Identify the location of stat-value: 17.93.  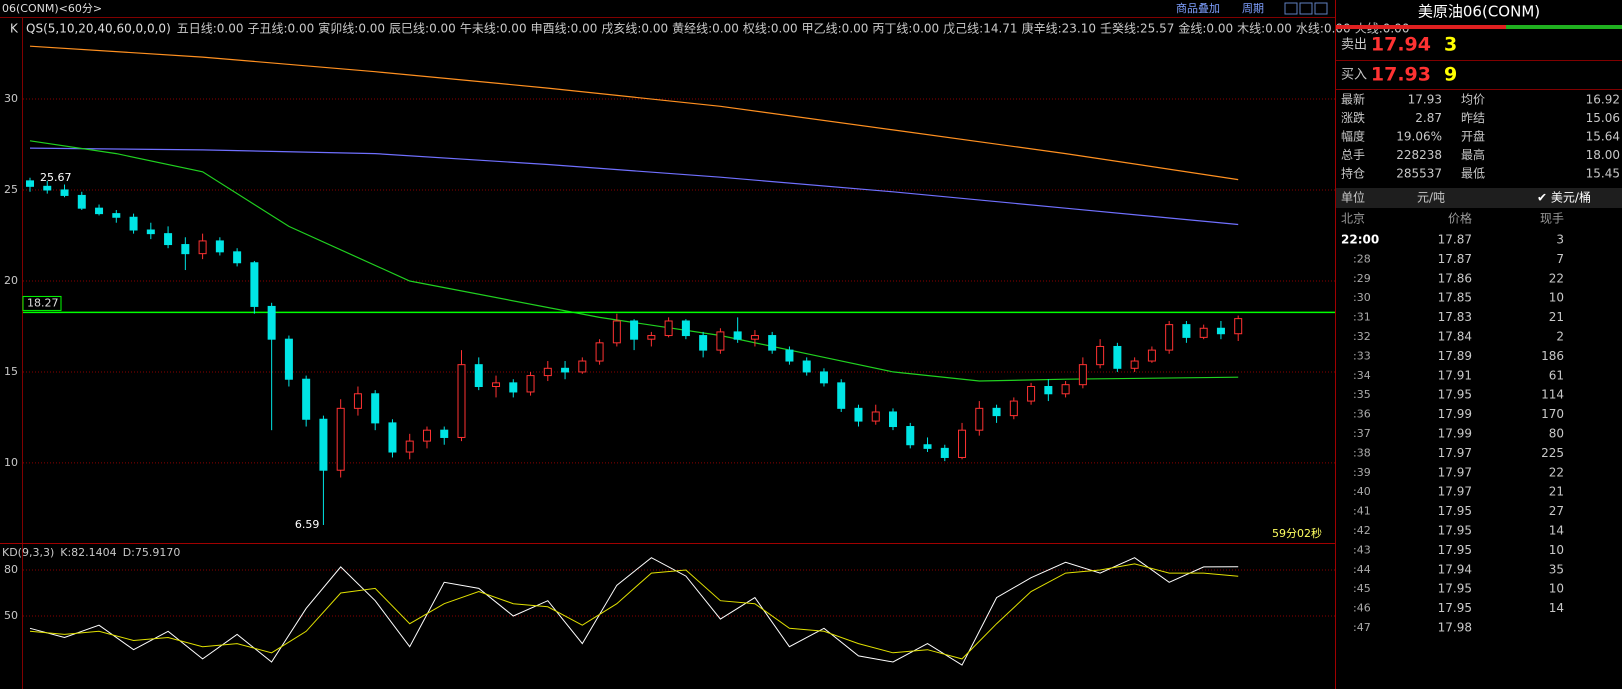
(1425, 100).